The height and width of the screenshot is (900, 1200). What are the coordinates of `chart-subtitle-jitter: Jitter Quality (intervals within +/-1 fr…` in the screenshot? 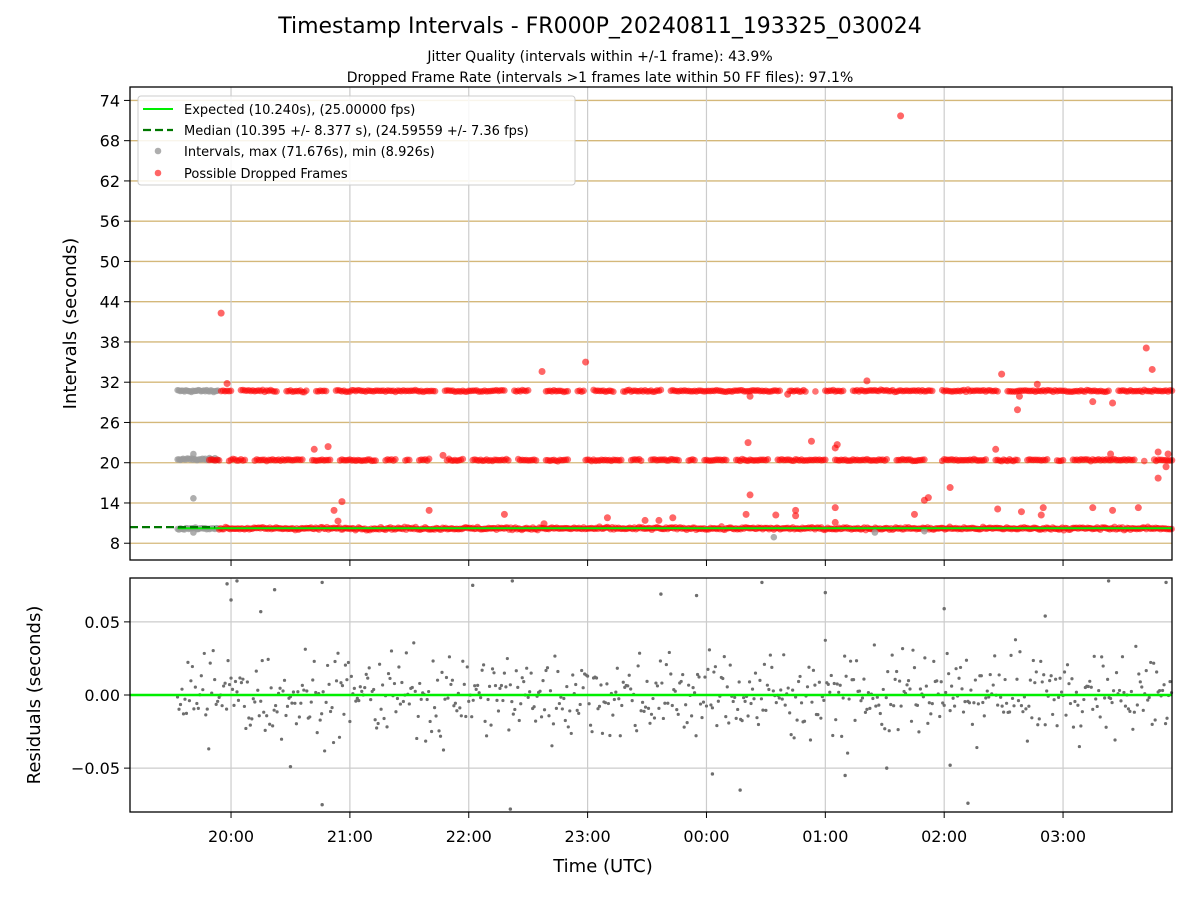 It's located at (600, 57).